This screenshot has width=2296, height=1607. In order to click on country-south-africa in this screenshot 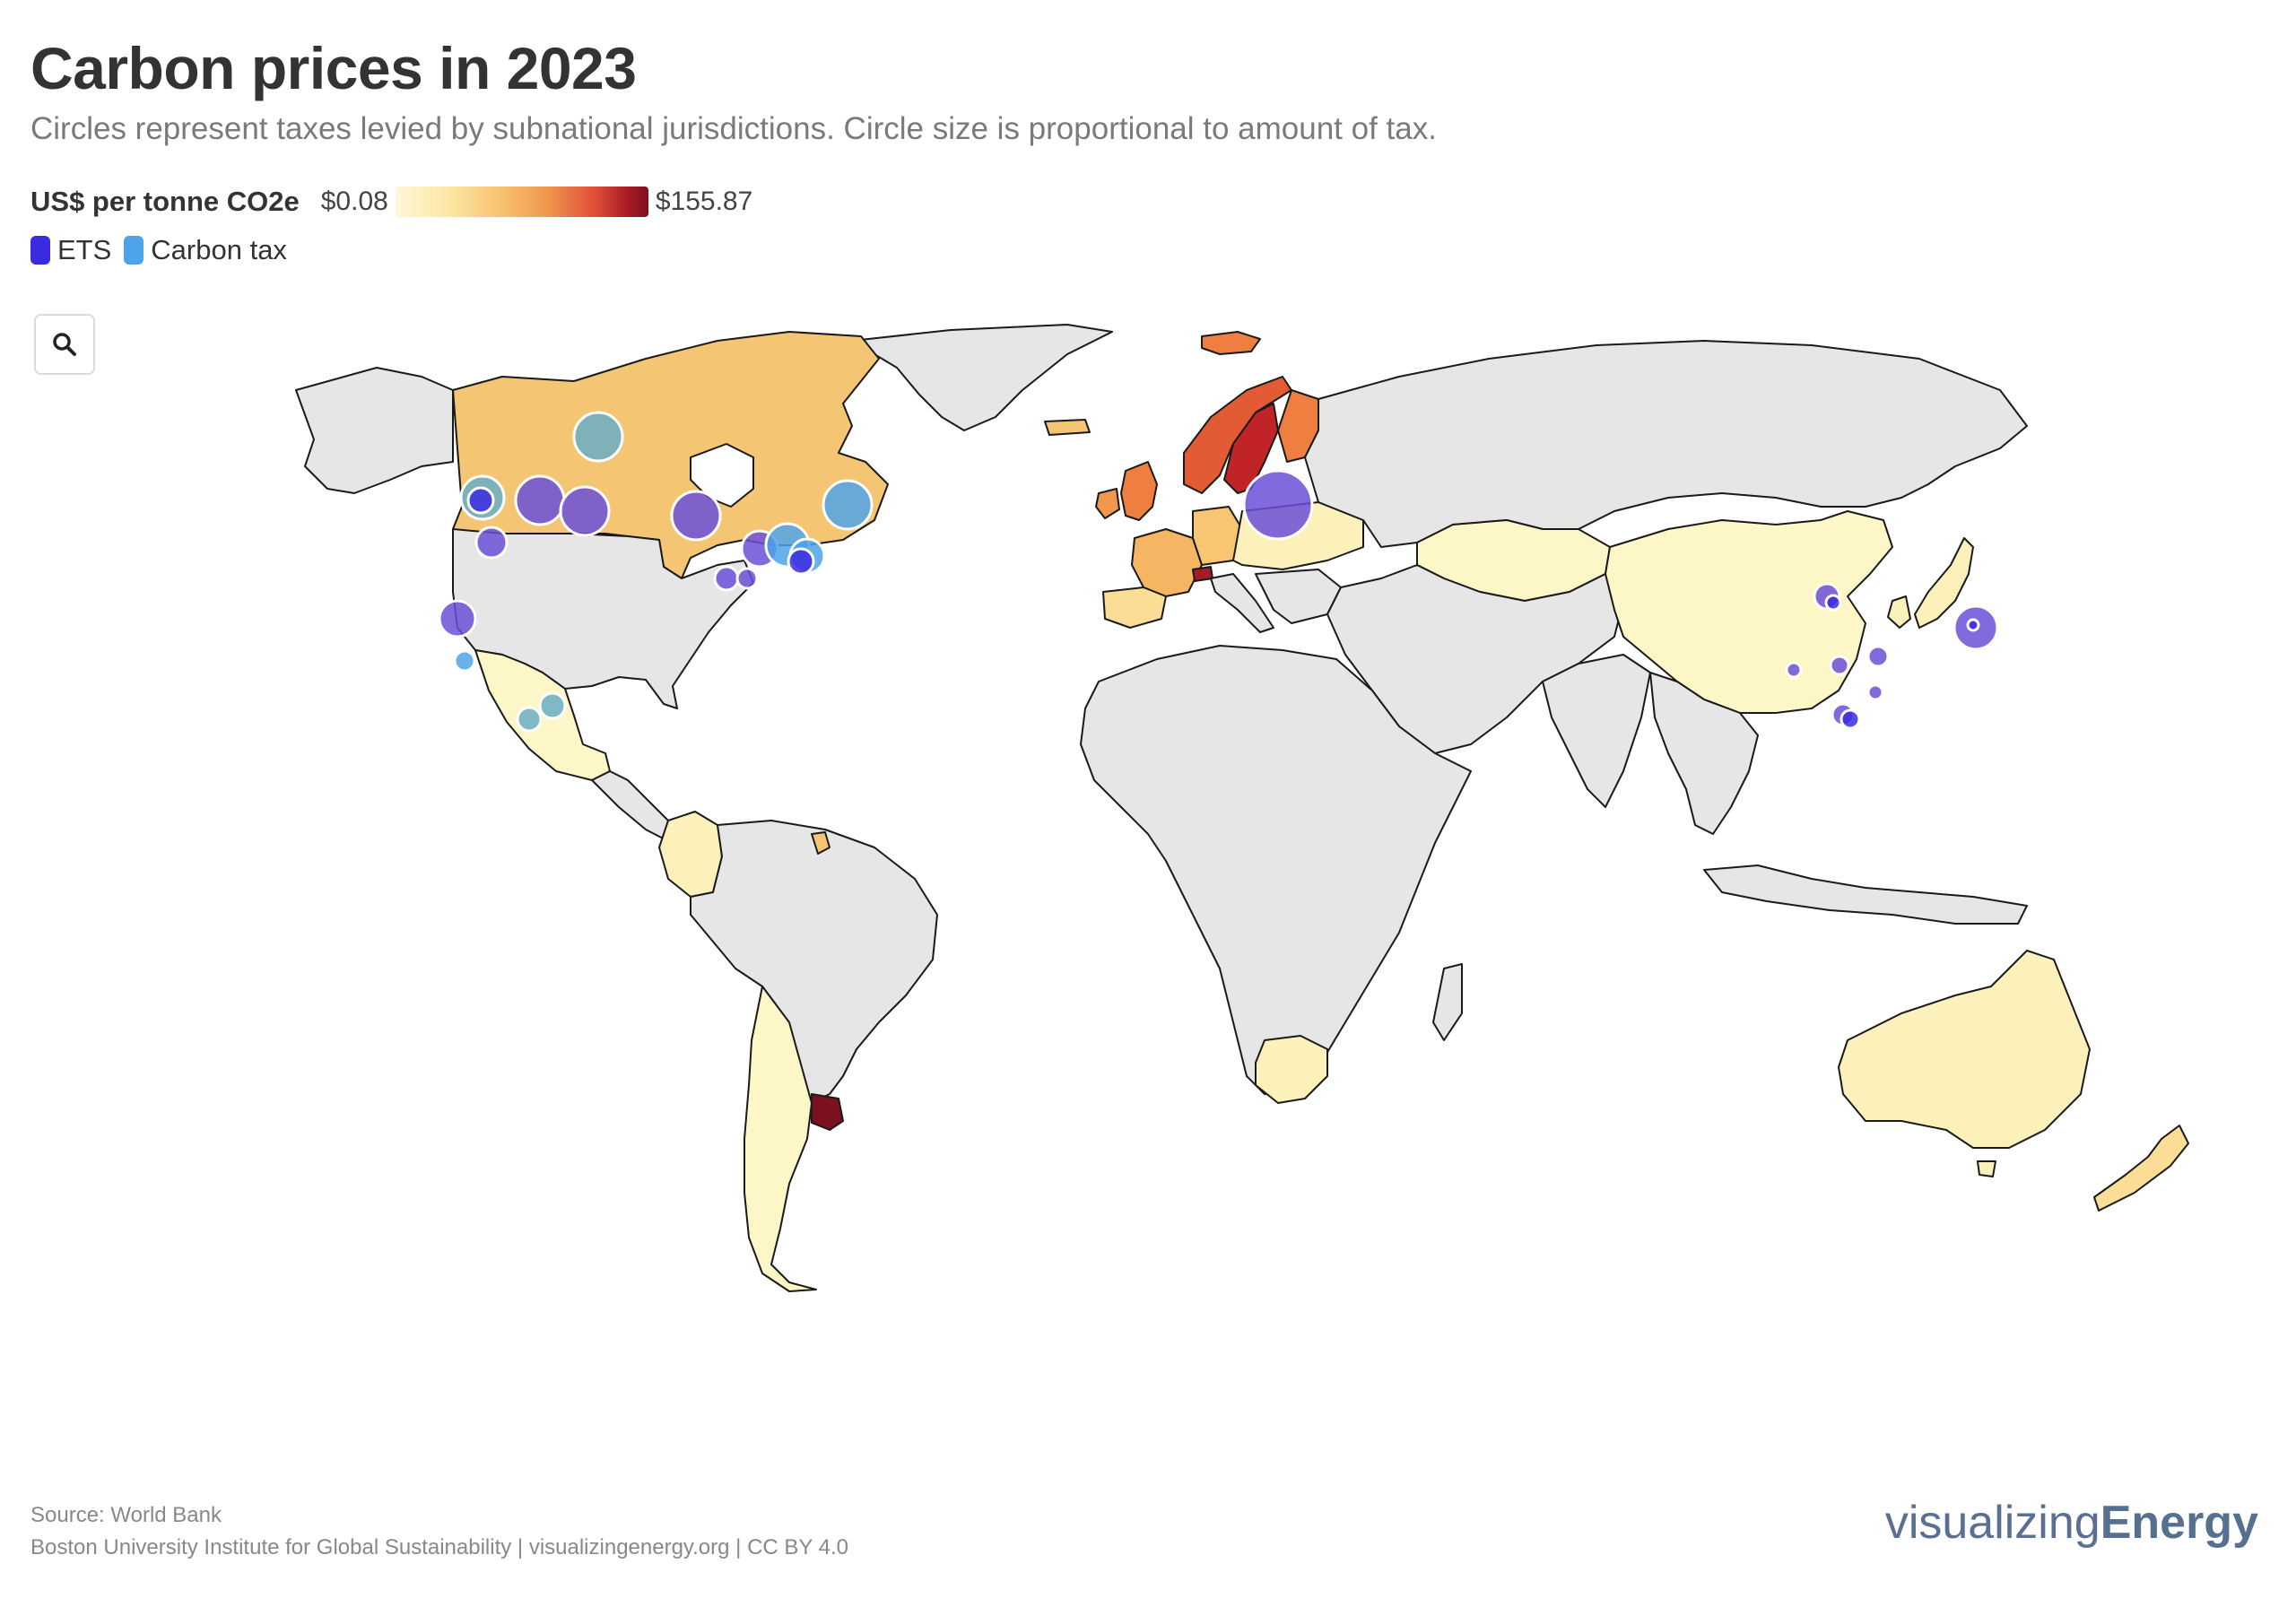, I will do `click(1291, 1069)`.